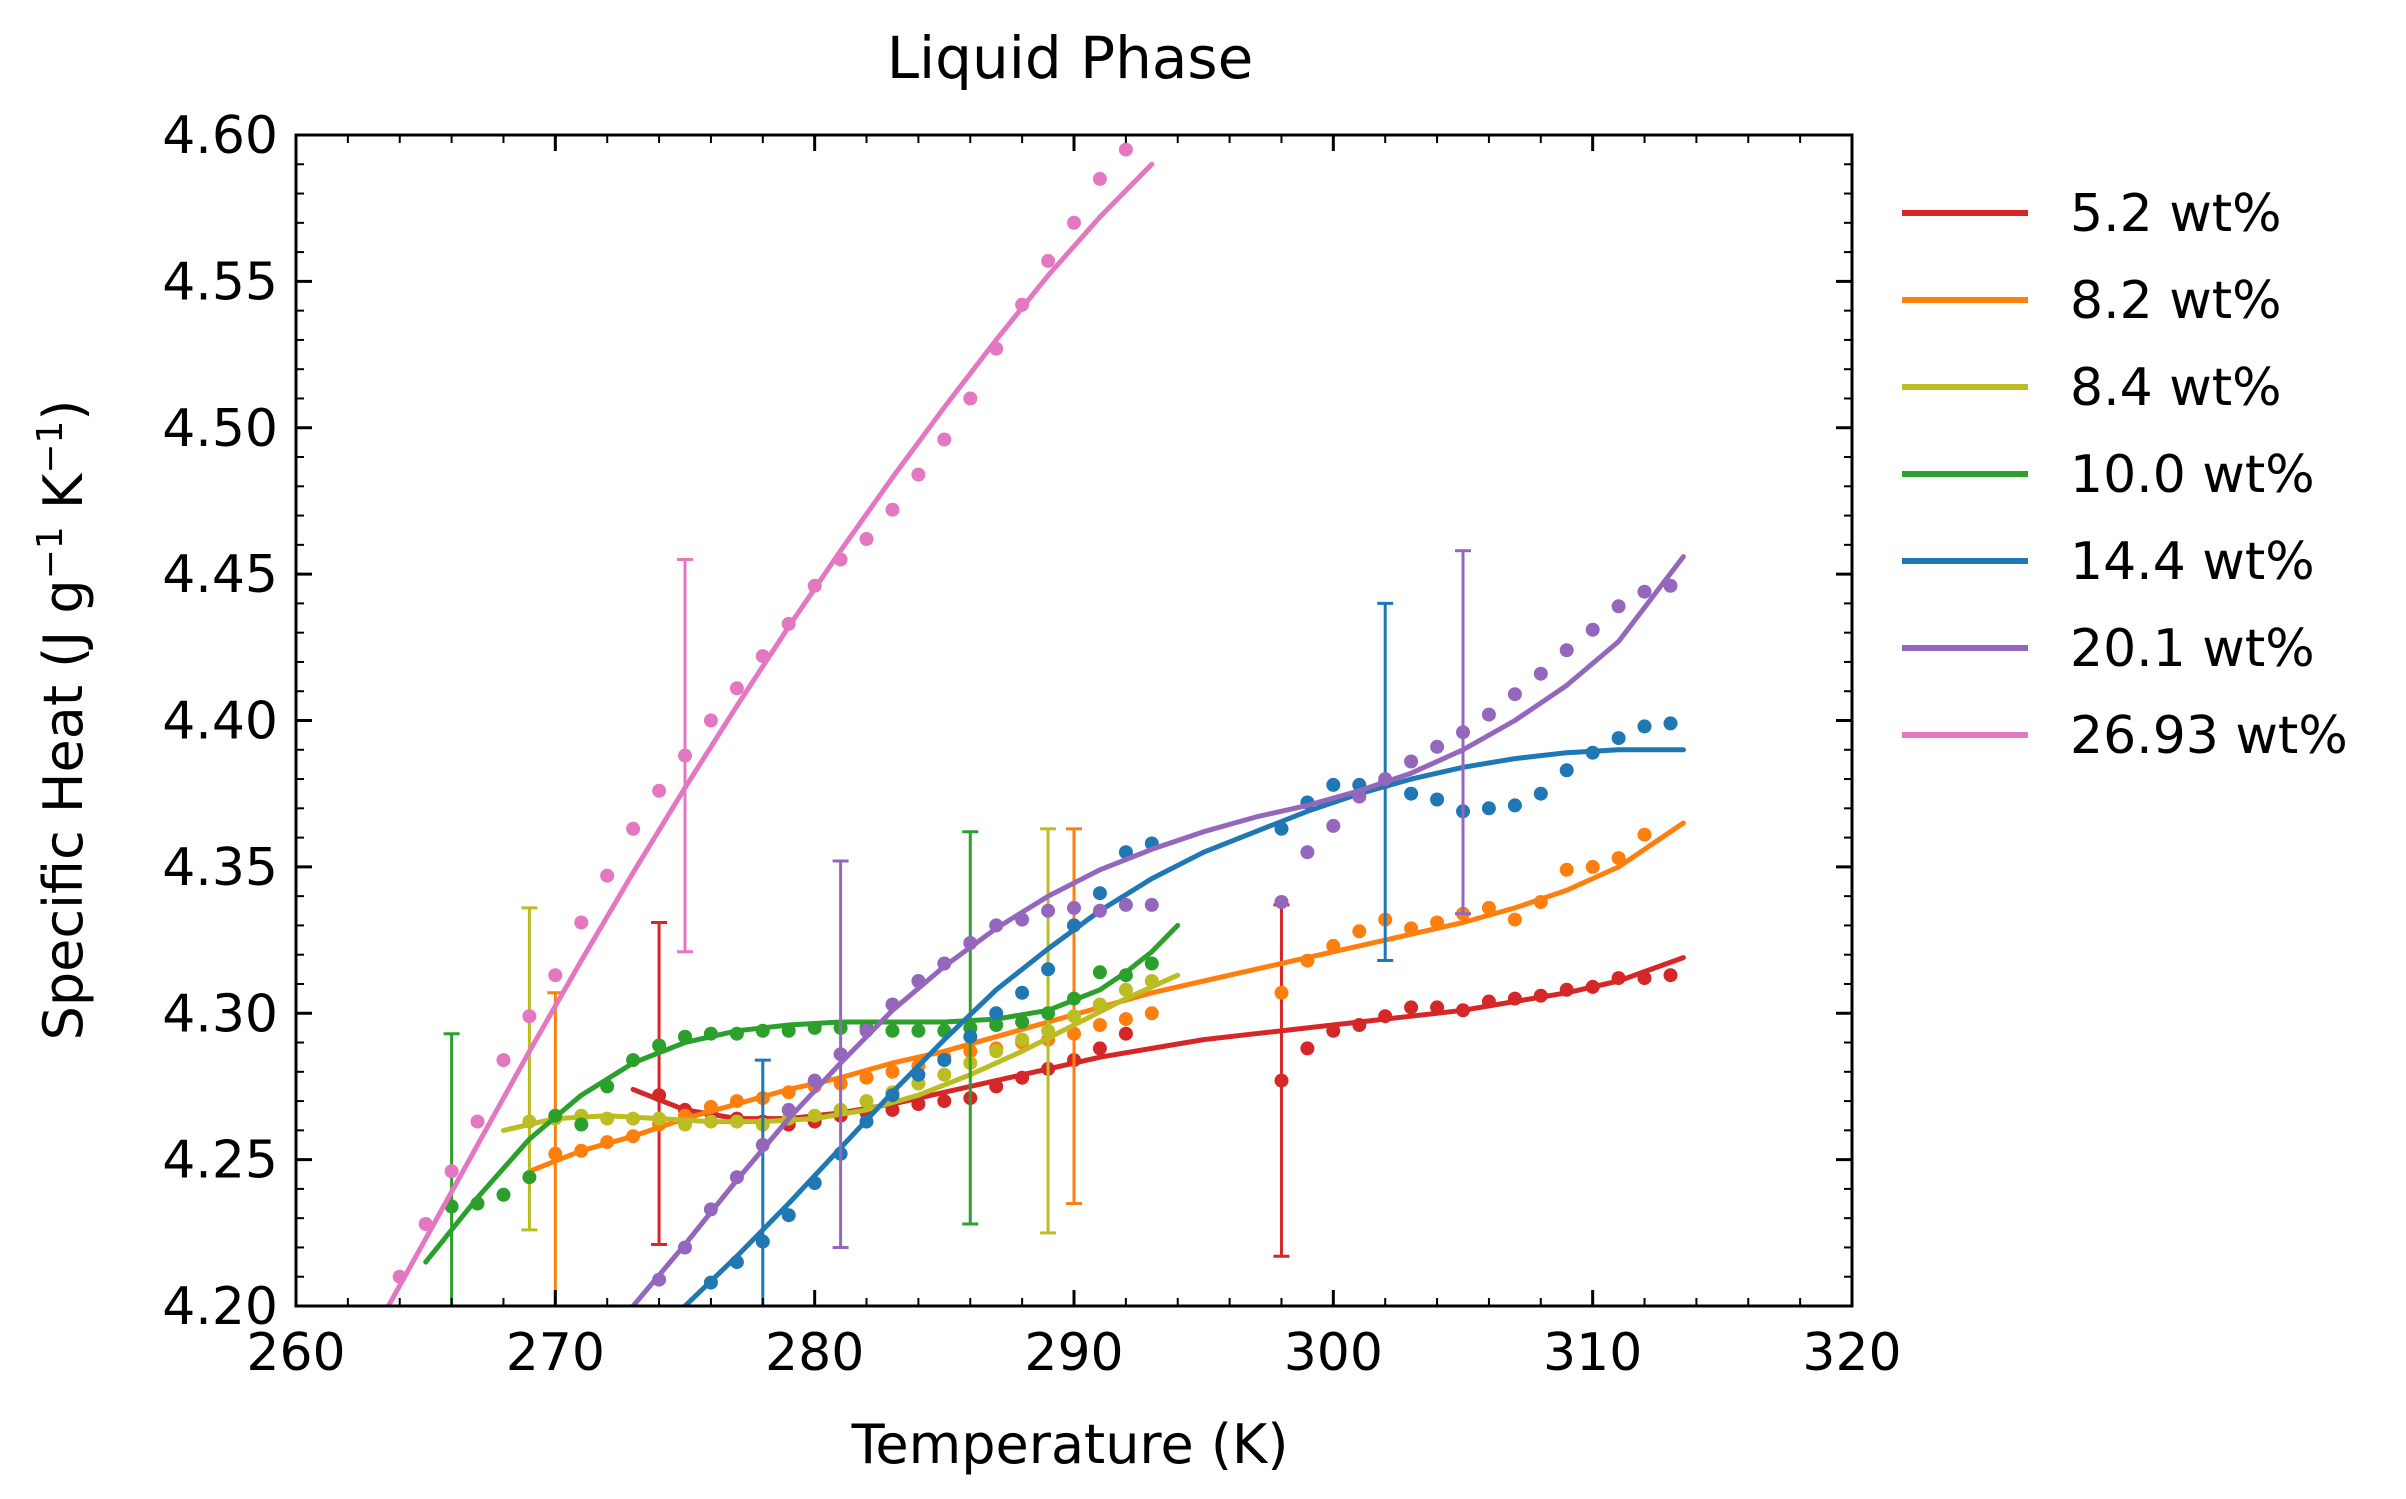 The height and width of the screenshot is (1499, 2406). What do you see at coordinates (1333, 1353) in the screenshot?
I see `x-tick-label: 300` at bounding box center [1333, 1353].